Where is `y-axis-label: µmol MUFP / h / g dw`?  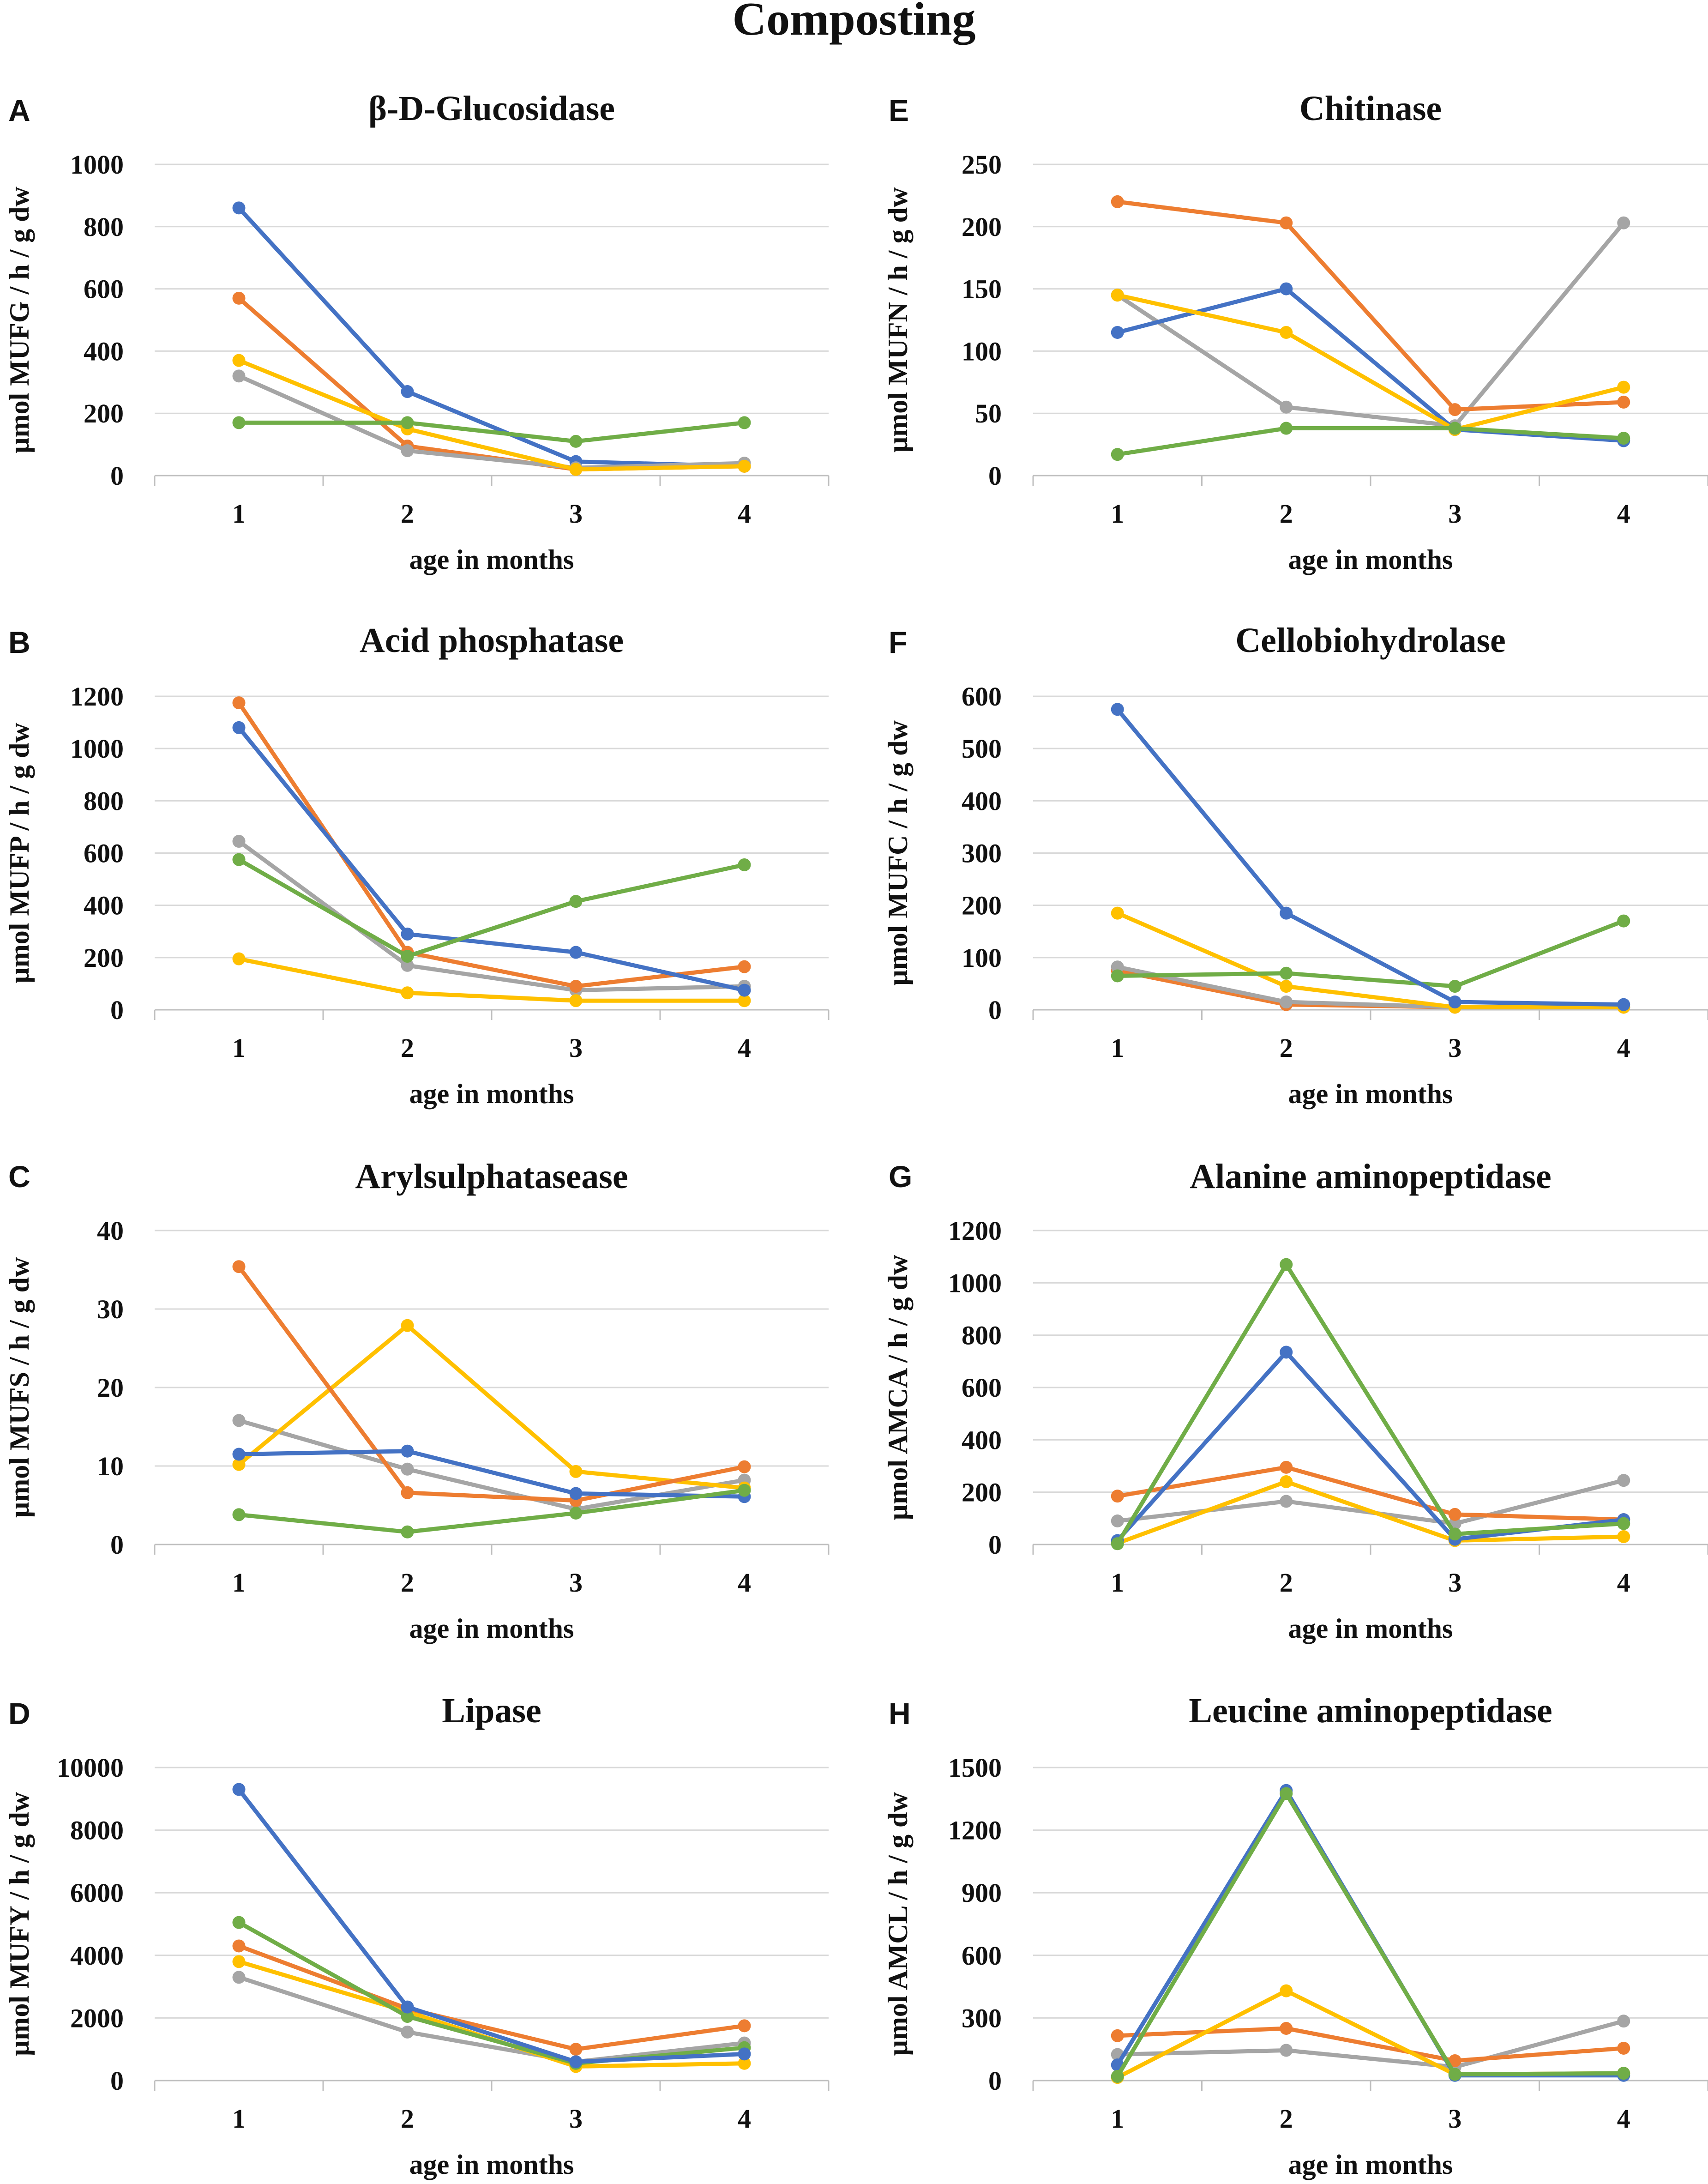
y-axis-label: µmol MUFP / h / g dw is located at coordinates (19, 853).